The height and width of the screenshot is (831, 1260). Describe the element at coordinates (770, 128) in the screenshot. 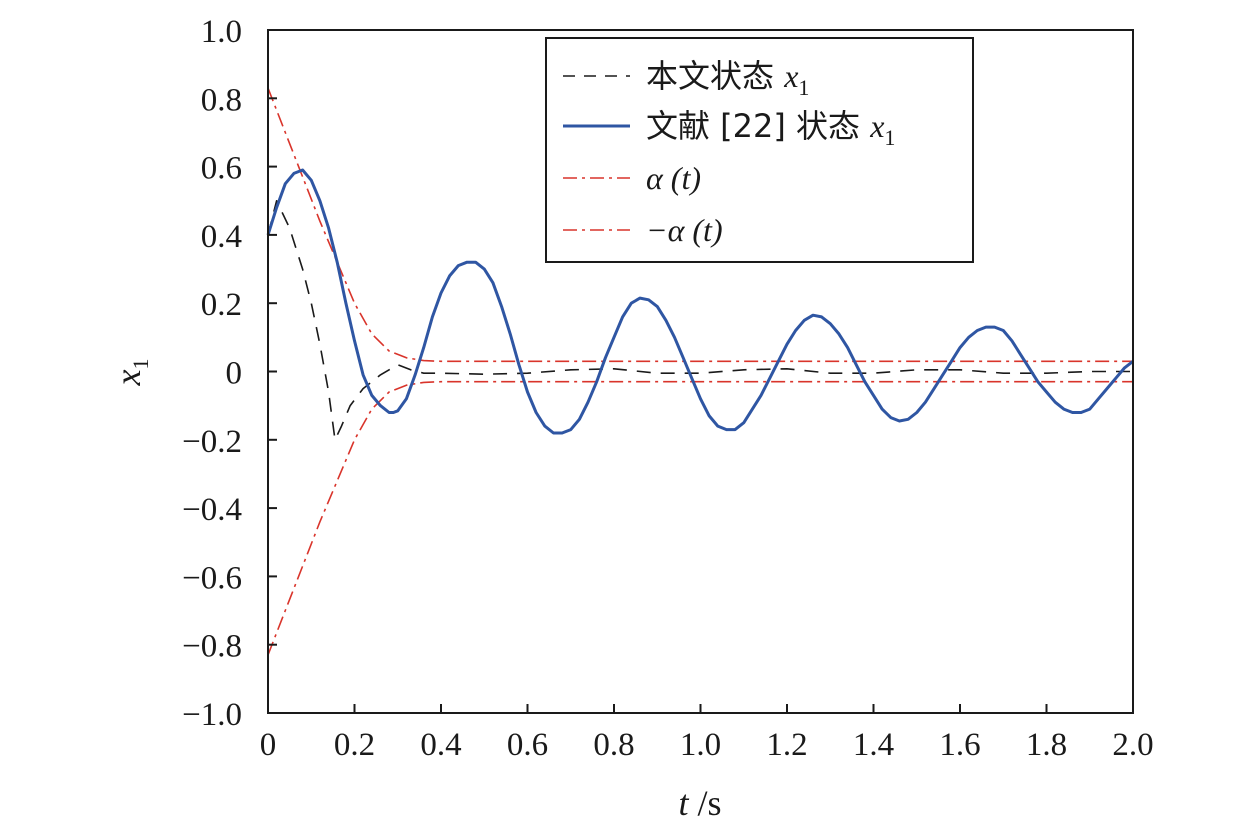

I see `legend-label-series-2: 文献 [22] 状态 x1` at that location.